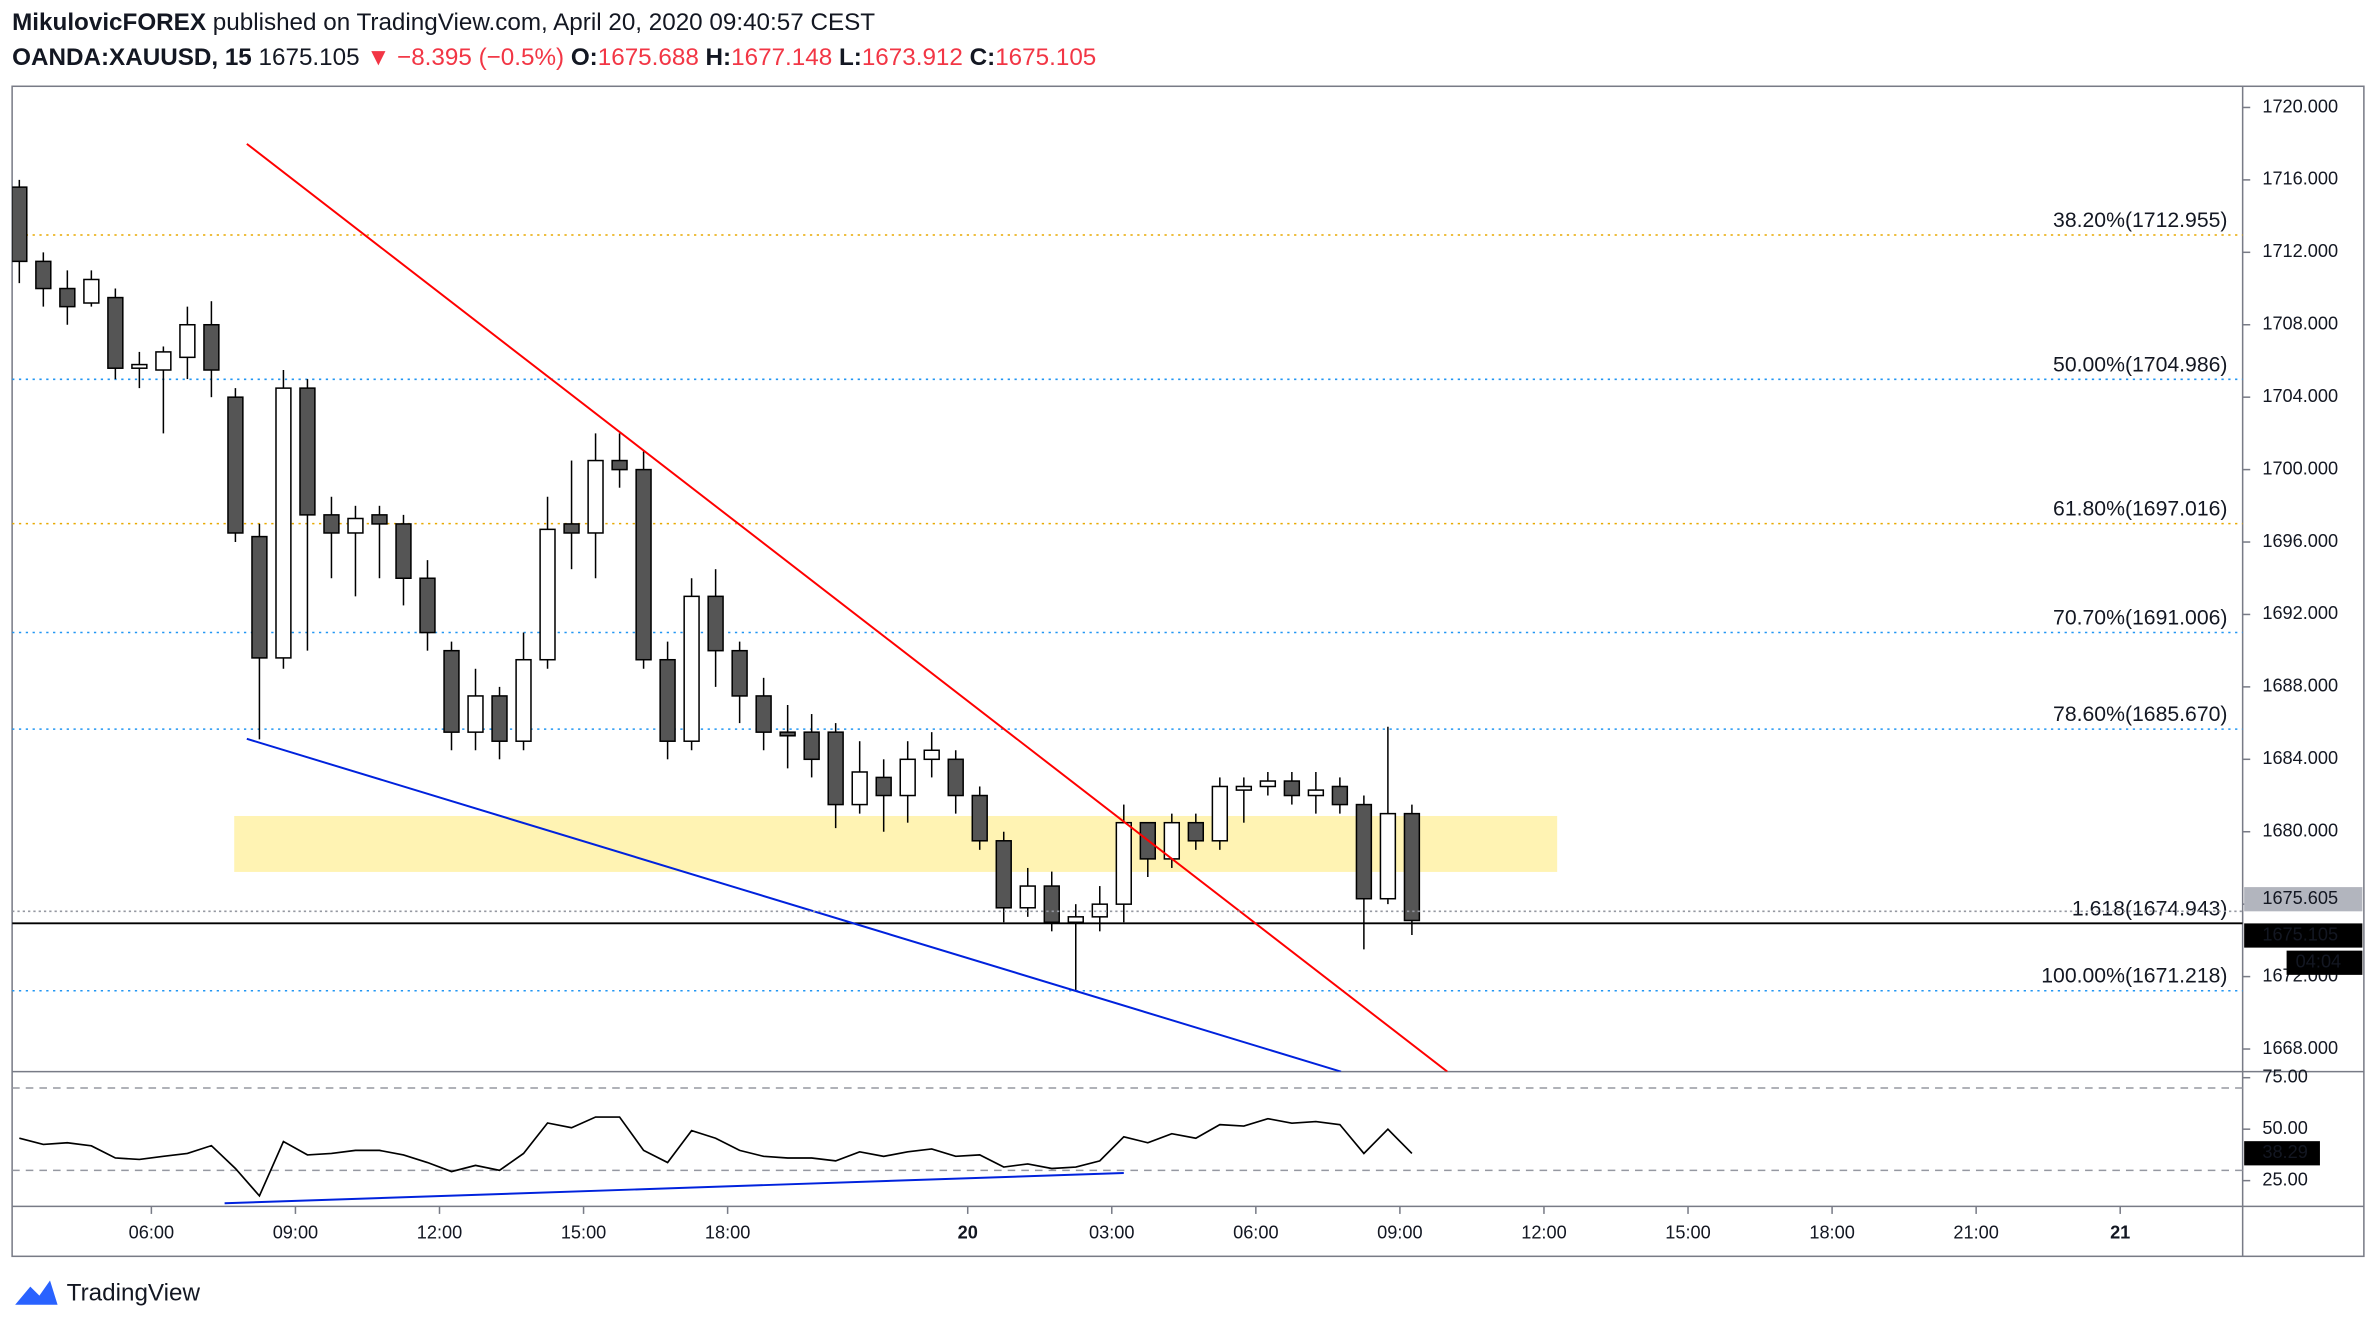  I want to click on o-label: O:, so click(584, 57).